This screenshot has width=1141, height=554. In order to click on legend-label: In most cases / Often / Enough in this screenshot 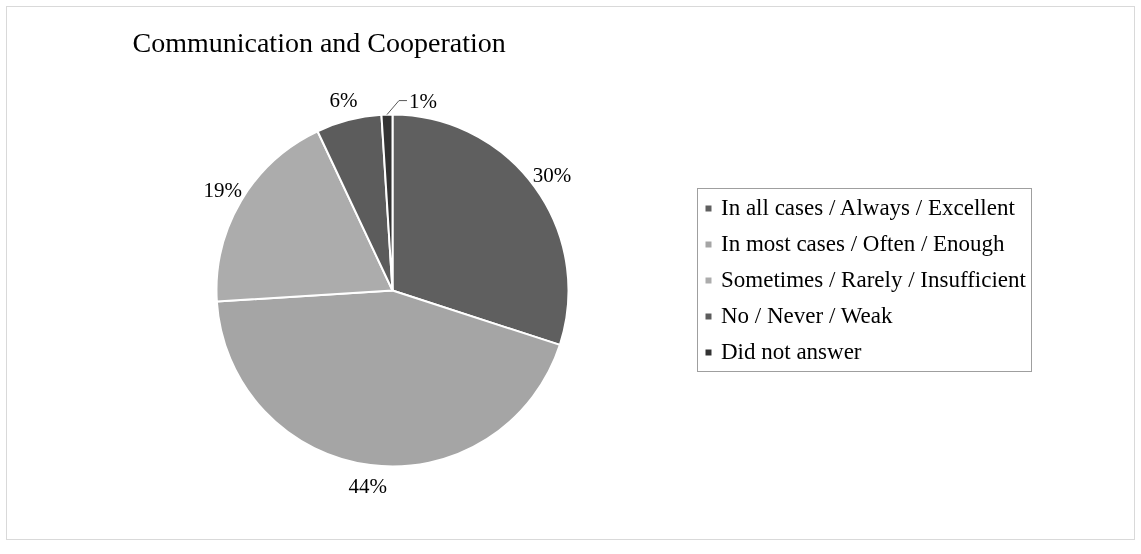, I will do `click(863, 244)`.